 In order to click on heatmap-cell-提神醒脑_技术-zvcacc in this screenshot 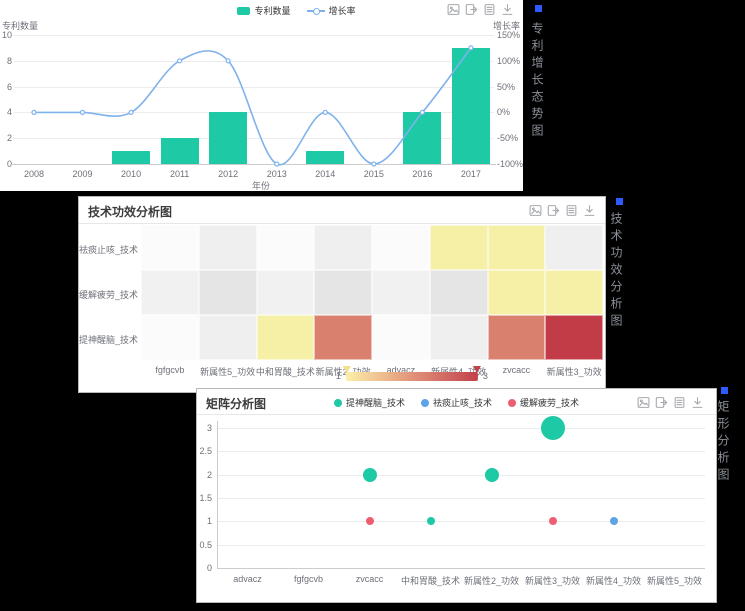, I will do `click(516, 337)`.